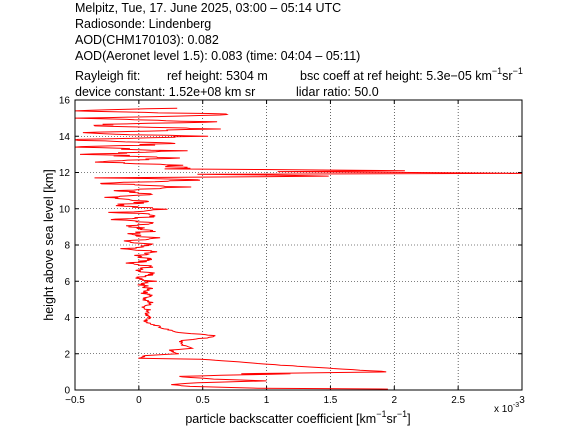  Describe the element at coordinates (65, 173) in the screenshot. I see `y-tick-label: 12` at that location.